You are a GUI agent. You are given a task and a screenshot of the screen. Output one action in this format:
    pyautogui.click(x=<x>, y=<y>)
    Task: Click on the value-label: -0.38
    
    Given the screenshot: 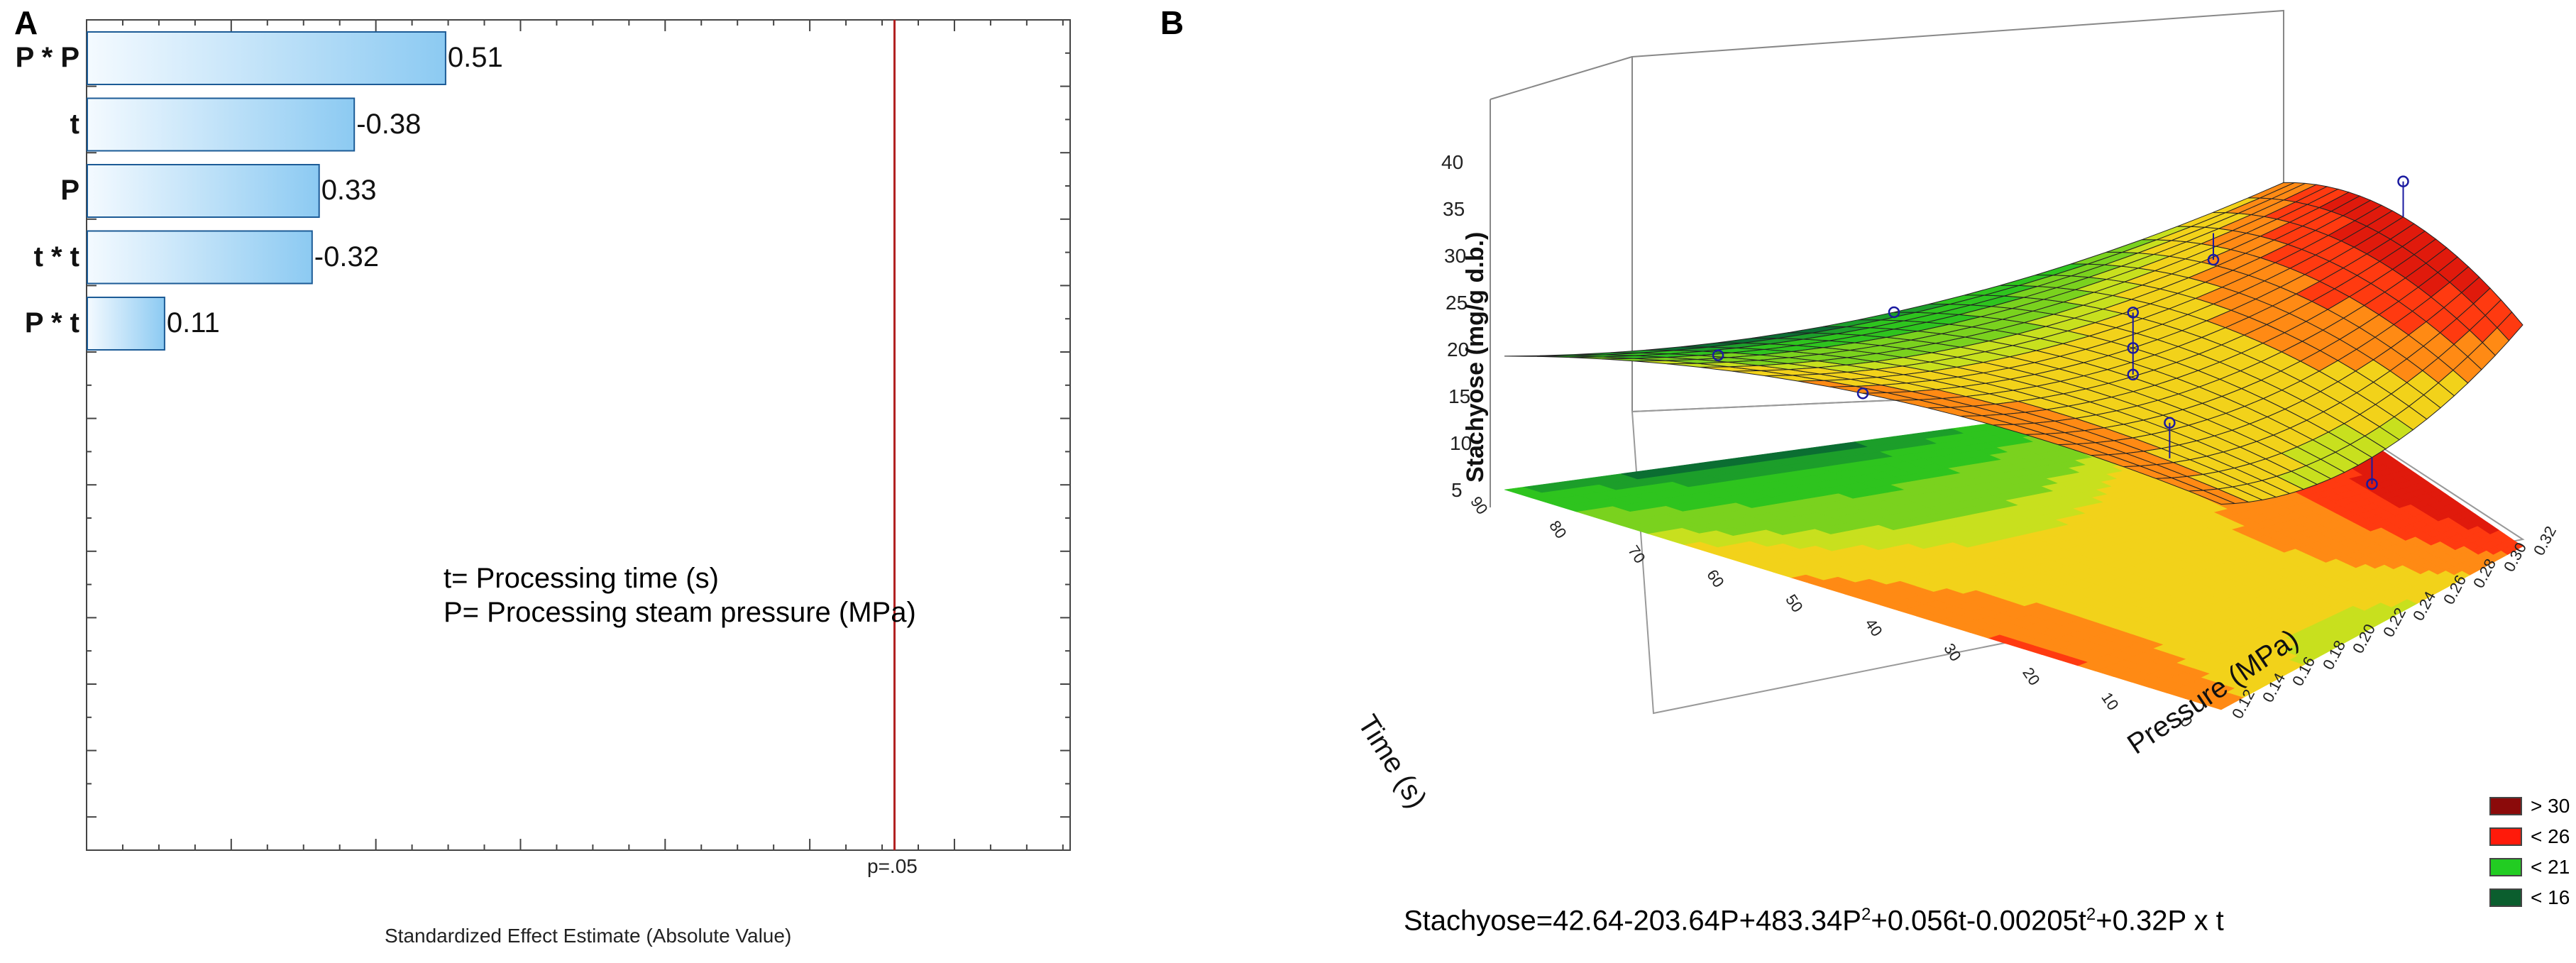 What is the action you would take?
    pyautogui.click(x=389, y=124)
    